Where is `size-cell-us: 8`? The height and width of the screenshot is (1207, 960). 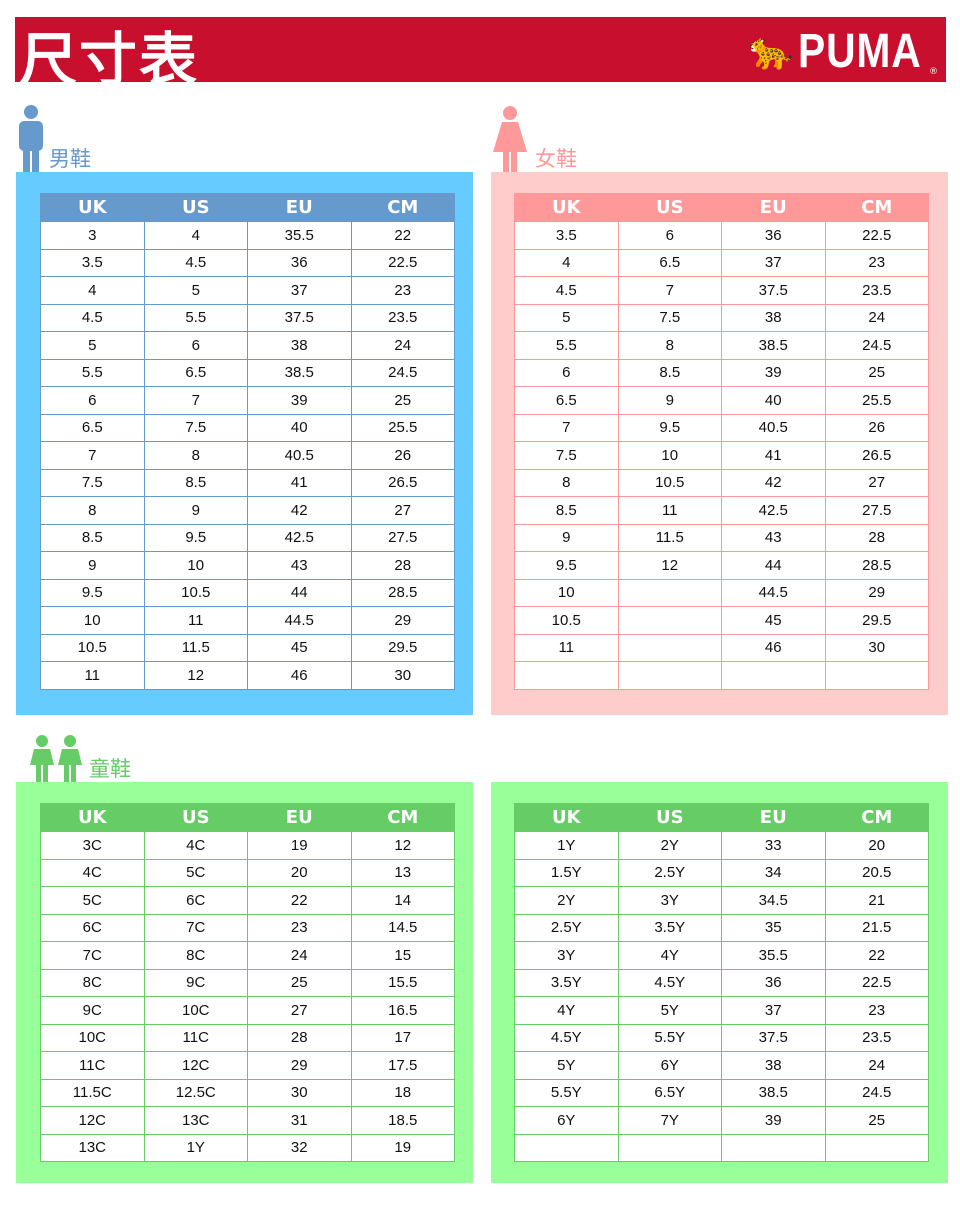 size-cell-us: 8 is located at coordinates (195, 455).